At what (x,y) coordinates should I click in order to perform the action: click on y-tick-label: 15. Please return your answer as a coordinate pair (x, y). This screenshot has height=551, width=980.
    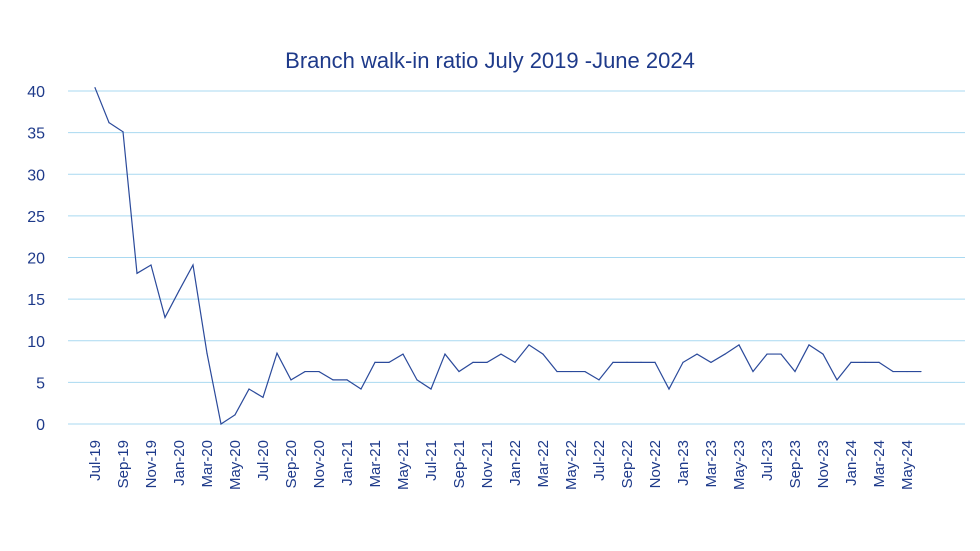
    Looking at the image, I should click on (36, 300).